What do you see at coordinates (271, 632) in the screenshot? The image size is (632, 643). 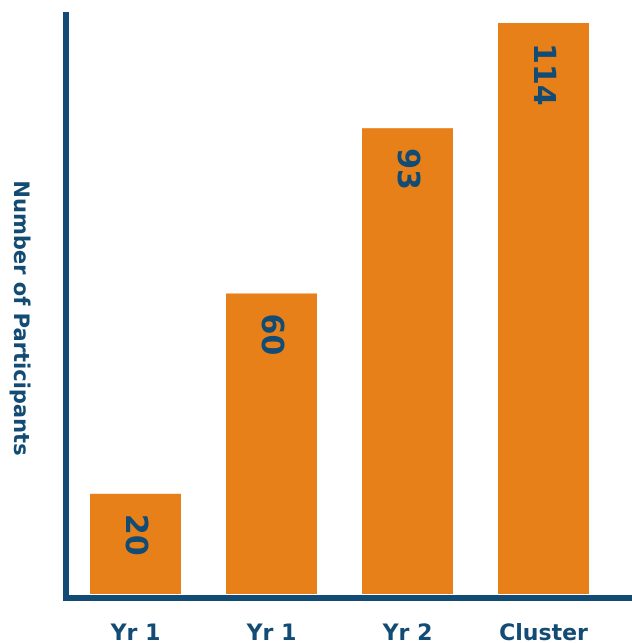 I see `x-tick-label-2: Yr 1` at bounding box center [271, 632].